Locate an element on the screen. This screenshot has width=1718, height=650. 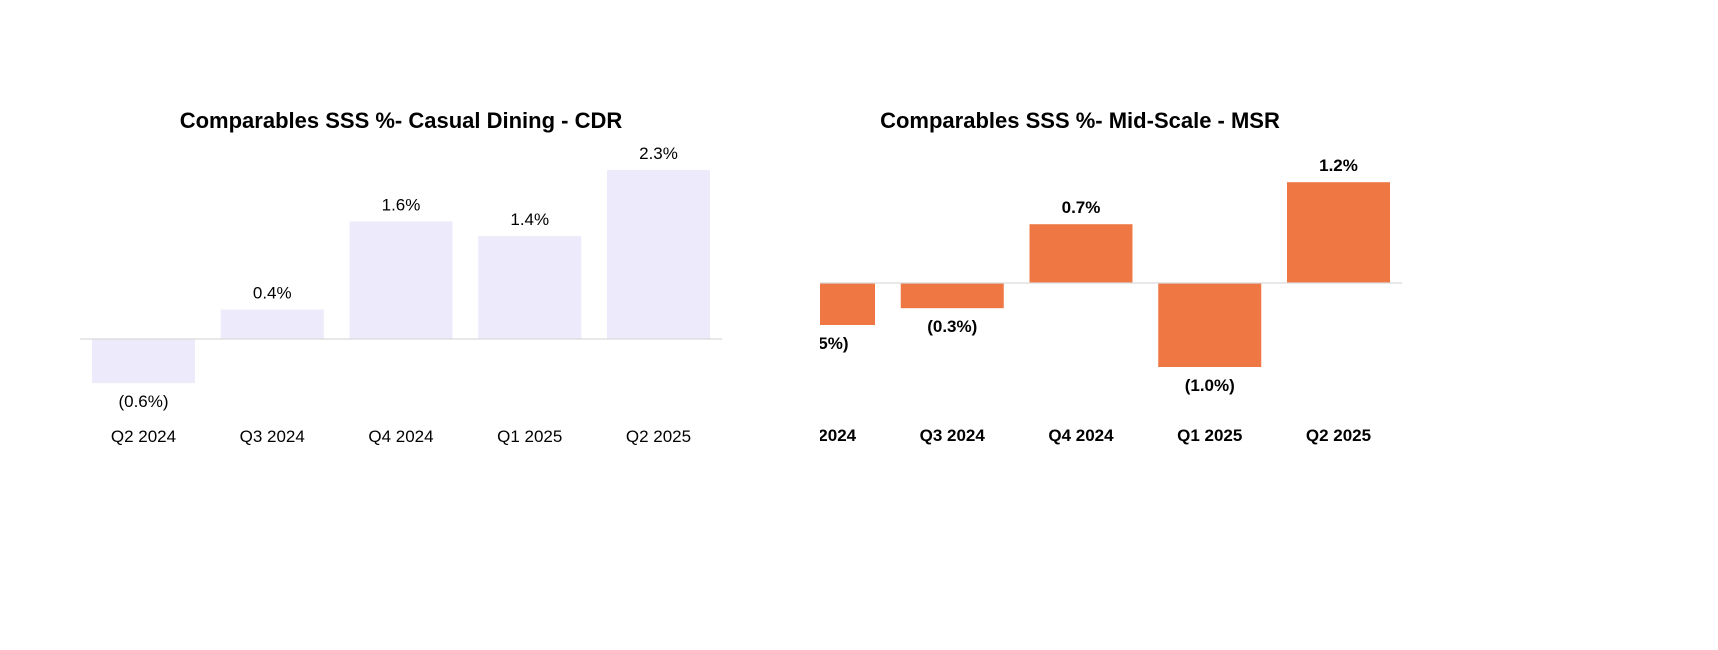
data-label: 1.4% is located at coordinates (529, 219).